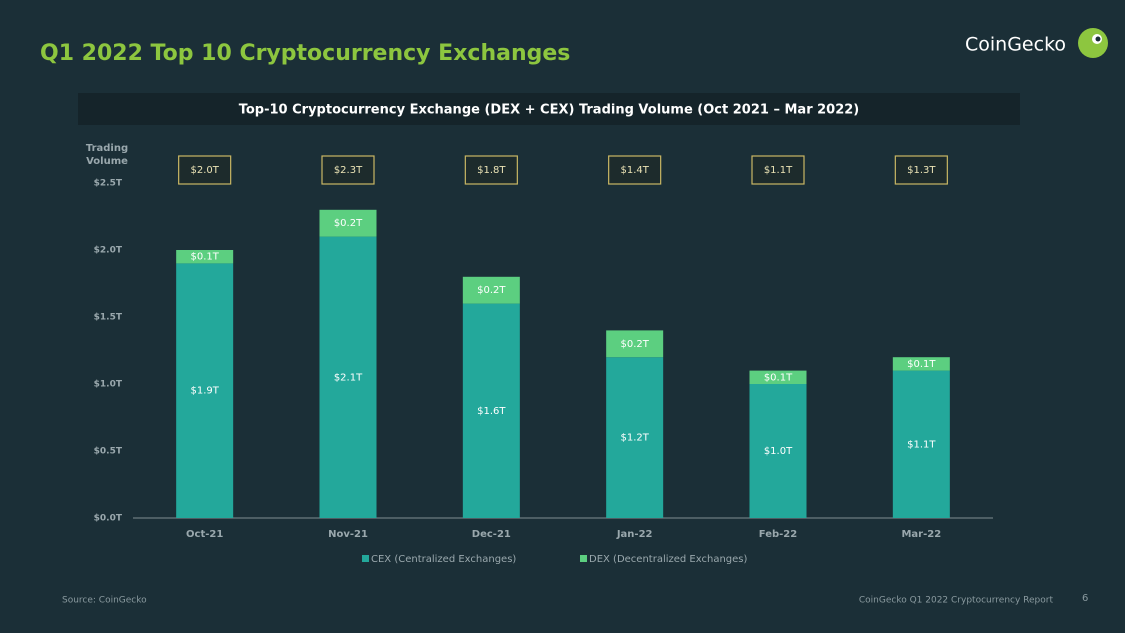  Describe the element at coordinates (108, 184) in the screenshot. I see `y-tick-label: $2.5T` at that location.